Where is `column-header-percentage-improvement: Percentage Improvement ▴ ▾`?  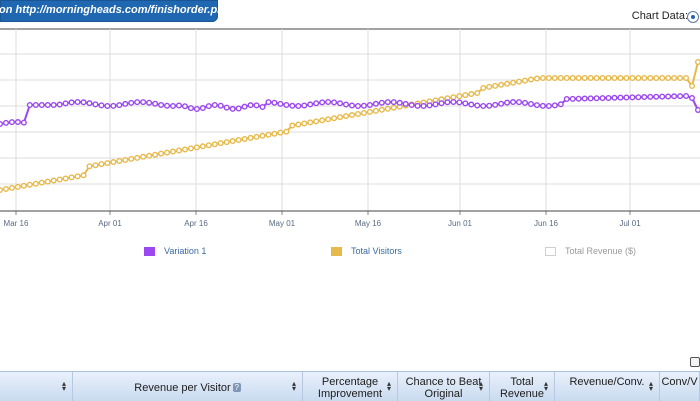
column-header-percentage-improvement: Percentage Improvement ▴ ▾ is located at coordinates (350, 386).